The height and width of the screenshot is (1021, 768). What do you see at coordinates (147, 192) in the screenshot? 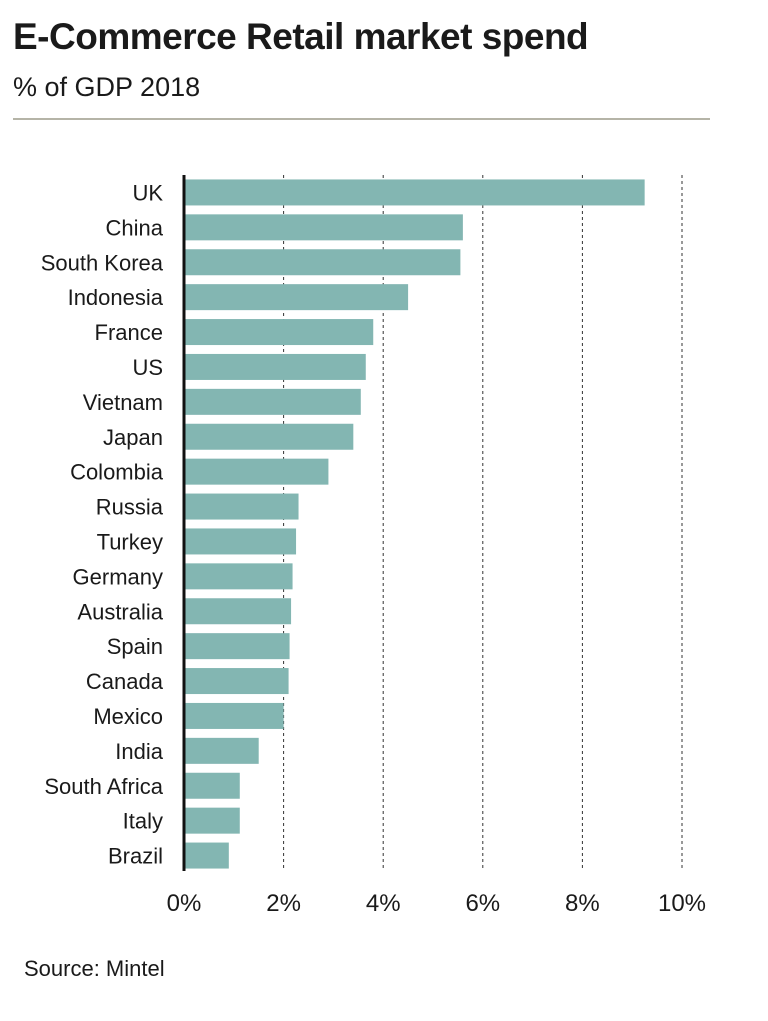
I see `category-label: UK` at bounding box center [147, 192].